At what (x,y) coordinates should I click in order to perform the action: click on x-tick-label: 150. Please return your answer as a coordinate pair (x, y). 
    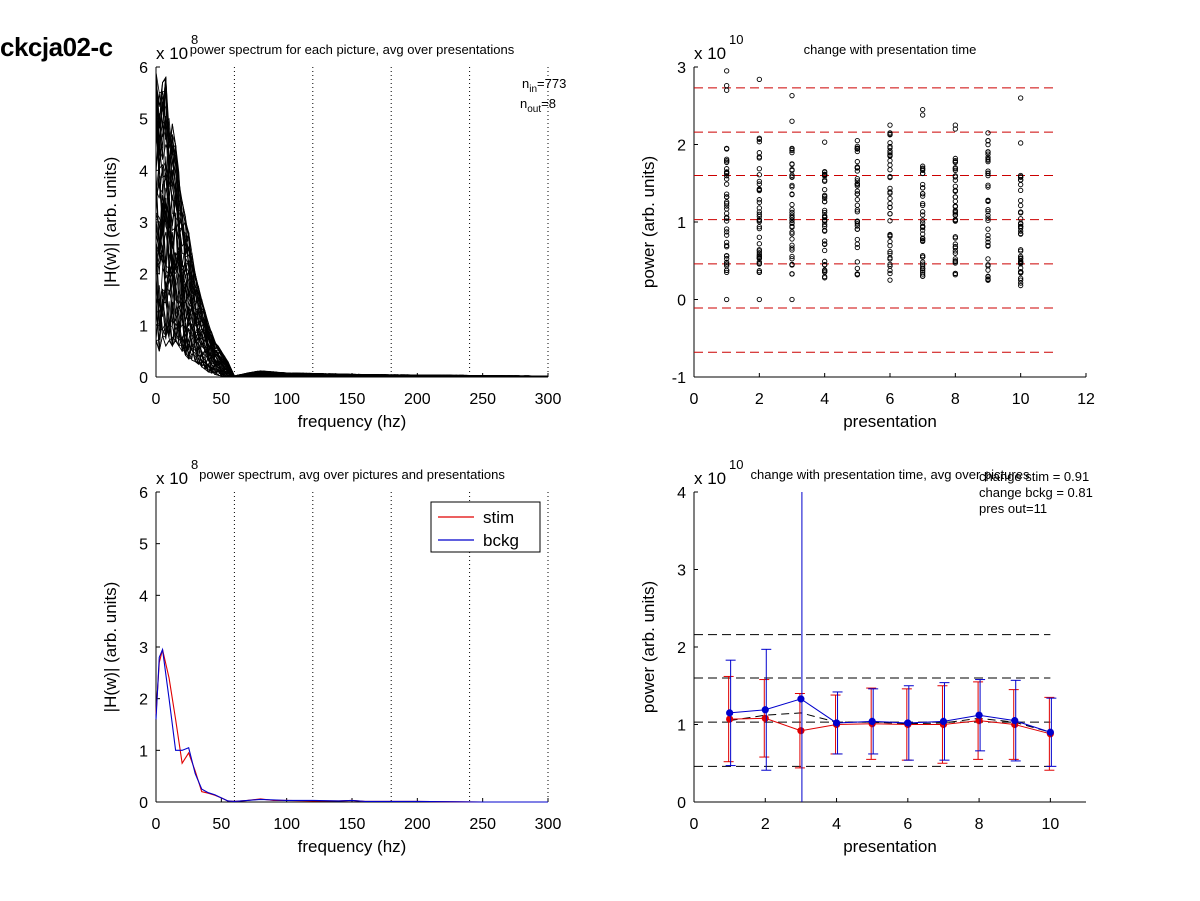
    Looking at the image, I should click on (352, 824).